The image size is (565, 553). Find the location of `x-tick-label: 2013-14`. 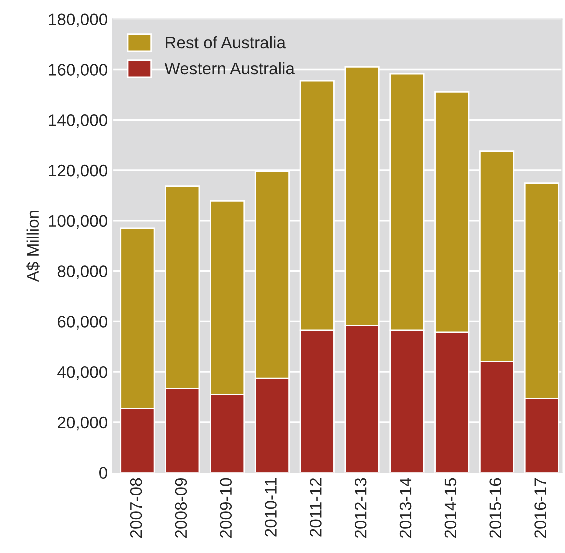

x-tick-label: 2013-14 is located at coordinates (406, 508).